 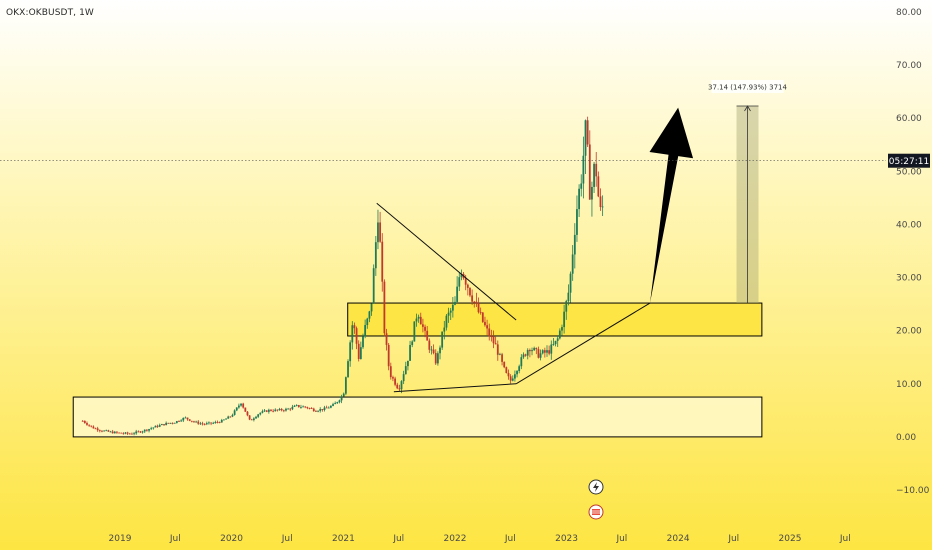 I want to click on projection-arrow, so click(x=671, y=205).